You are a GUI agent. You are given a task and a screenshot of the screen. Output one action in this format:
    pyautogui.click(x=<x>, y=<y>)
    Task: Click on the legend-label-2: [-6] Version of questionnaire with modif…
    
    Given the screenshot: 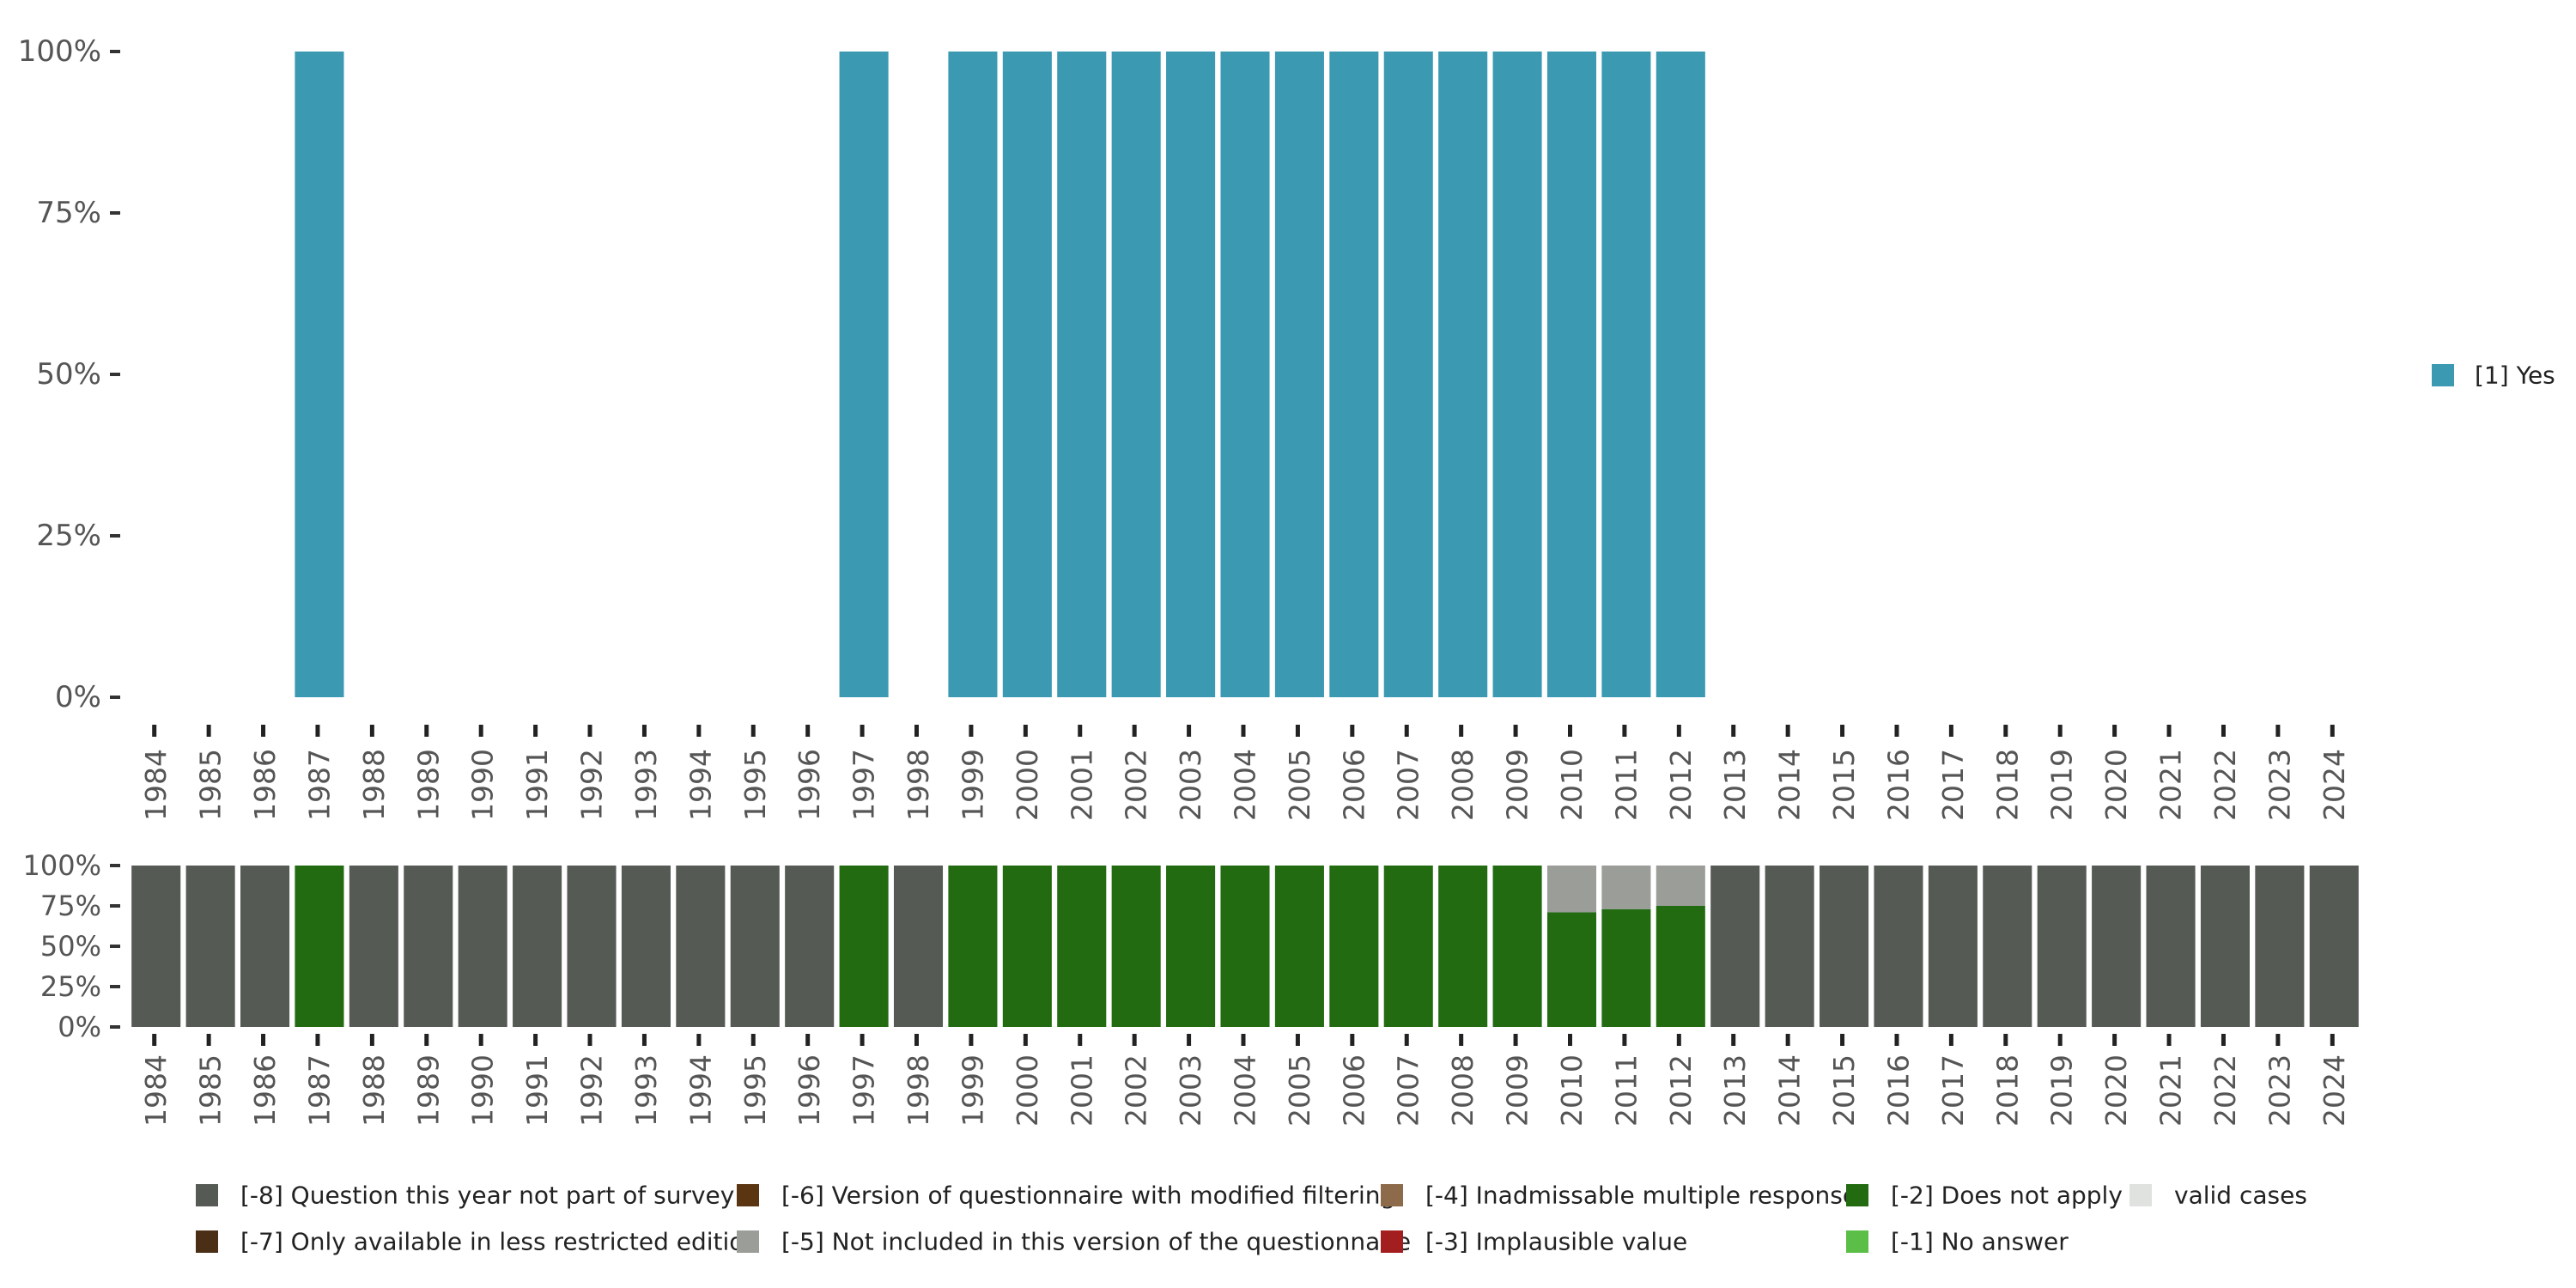 What is the action you would take?
    pyautogui.click(x=1088, y=1196)
    